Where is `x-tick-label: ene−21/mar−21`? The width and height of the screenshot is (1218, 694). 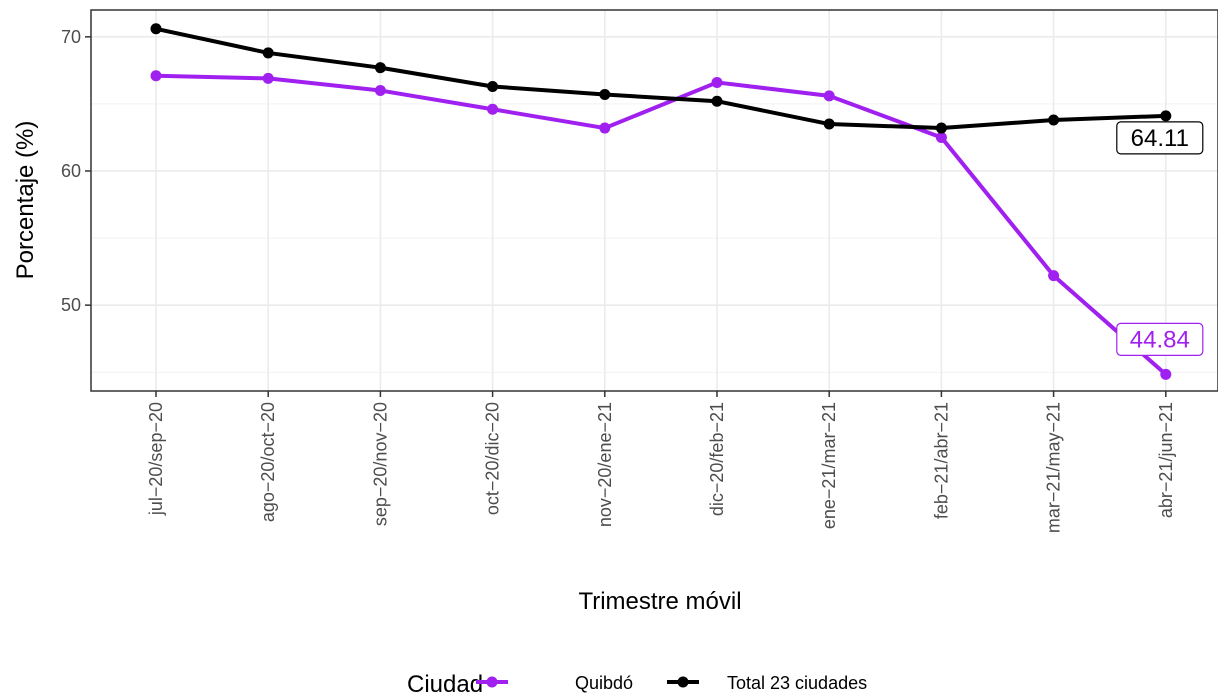
x-tick-label: ene−21/mar−21 is located at coordinates (829, 465).